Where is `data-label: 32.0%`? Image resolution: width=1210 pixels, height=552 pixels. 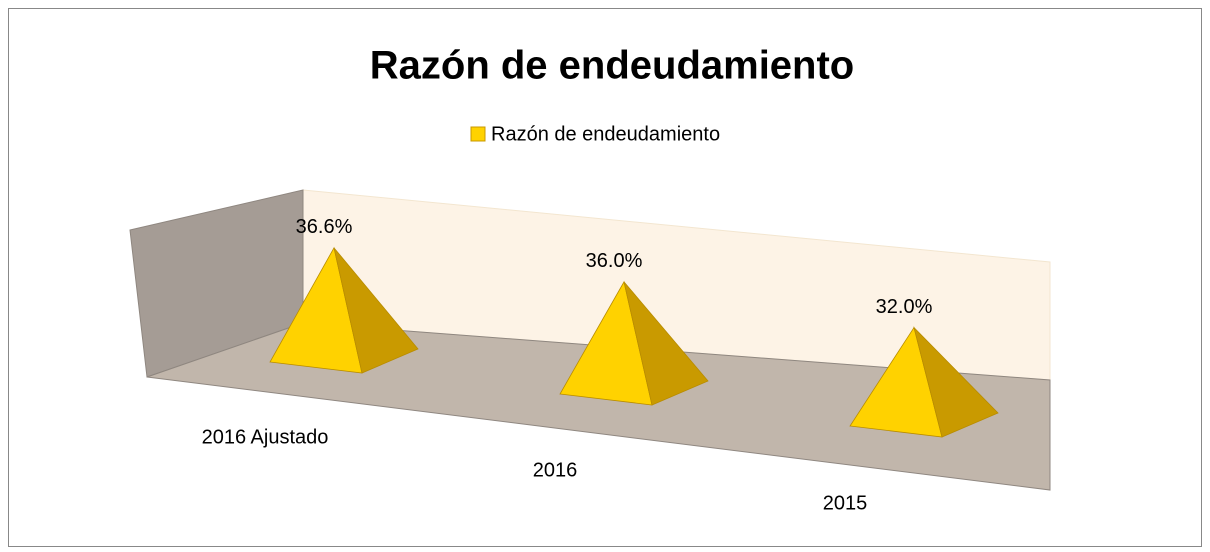
data-label: 32.0% is located at coordinates (904, 307).